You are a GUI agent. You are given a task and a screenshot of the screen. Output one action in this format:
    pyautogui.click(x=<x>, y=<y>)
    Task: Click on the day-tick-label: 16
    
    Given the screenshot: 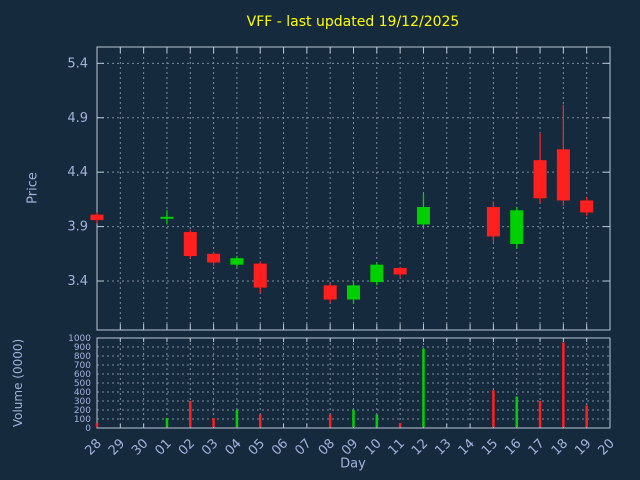 What is the action you would take?
    pyautogui.click(x=513, y=447)
    